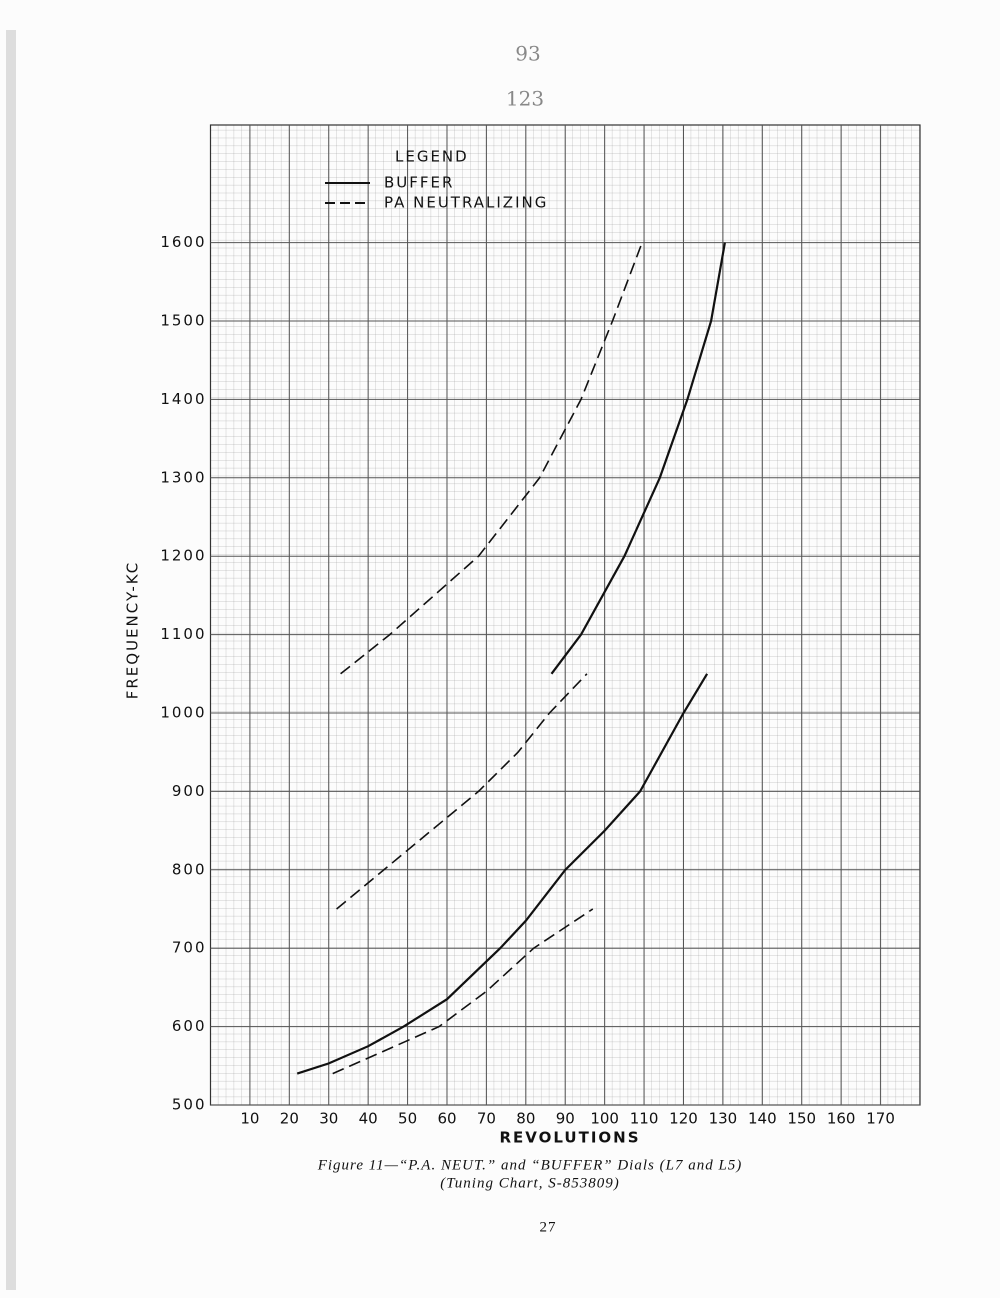  Describe the element at coordinates (486, 1119) in the screenshot. I see `x-tick-label: 70` at that location.